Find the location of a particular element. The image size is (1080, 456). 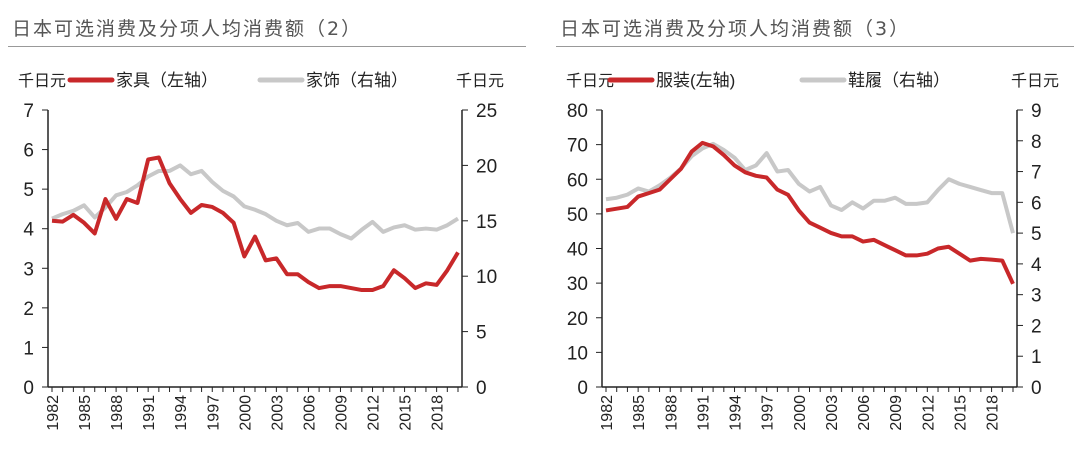

left-tick-label: 3 is located at coordinates (28, 269).